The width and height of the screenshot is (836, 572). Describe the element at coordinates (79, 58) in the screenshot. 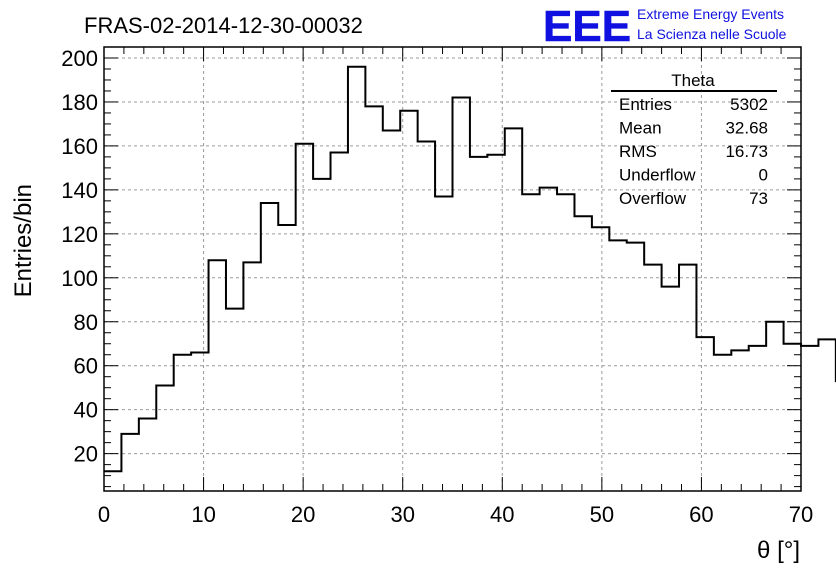

I see `y-tick-label: 200` at that location.